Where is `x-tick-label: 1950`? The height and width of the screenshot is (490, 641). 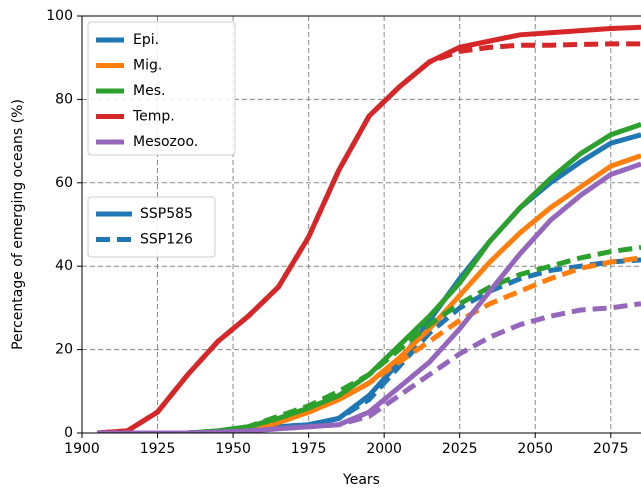 x-tick-label: 1950 is located at coordinates (233, 449).